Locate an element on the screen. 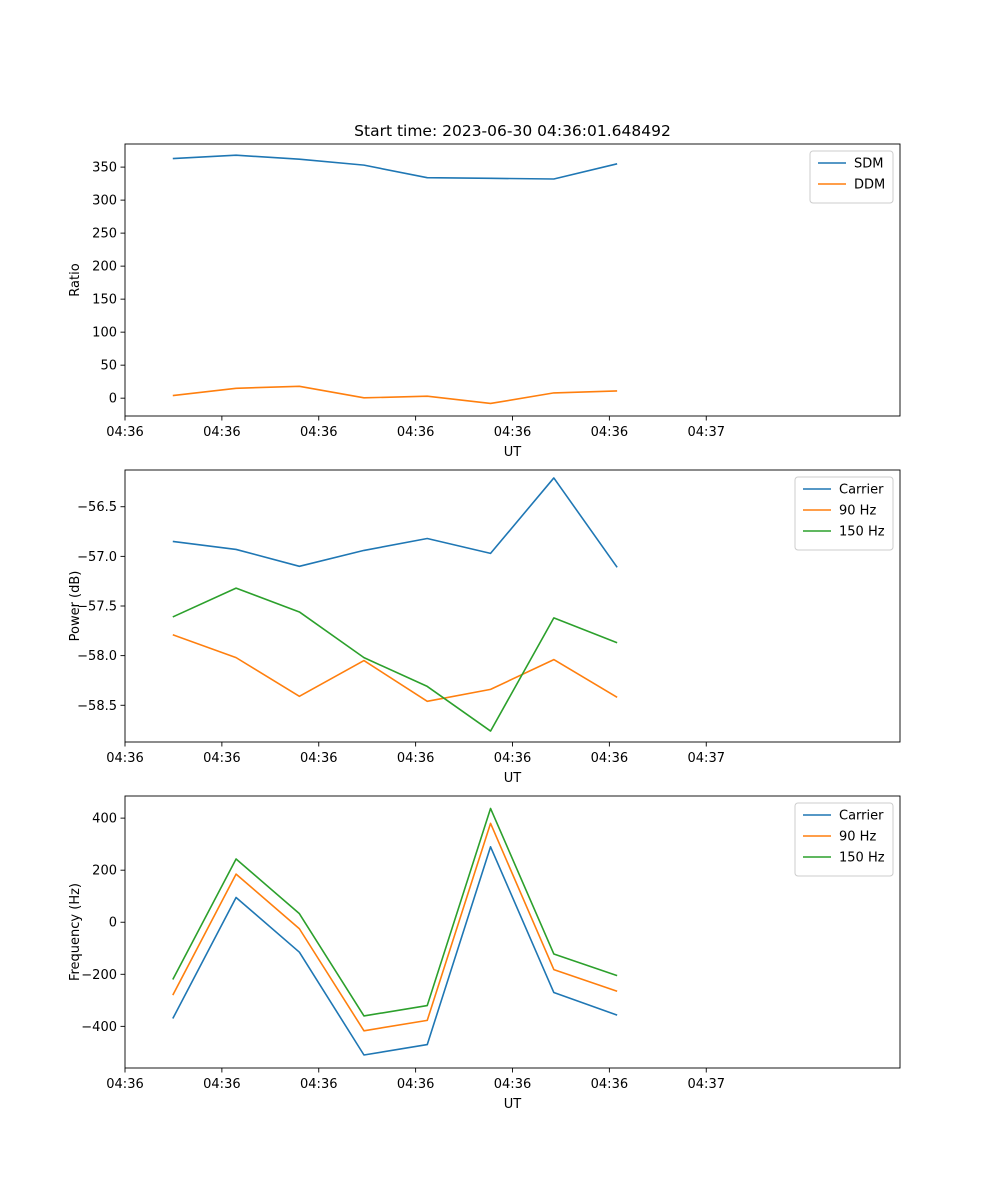 This screenshot has height=1200, width=1000. y-tick-label: −56.5 is located at coordinates (97, 507).